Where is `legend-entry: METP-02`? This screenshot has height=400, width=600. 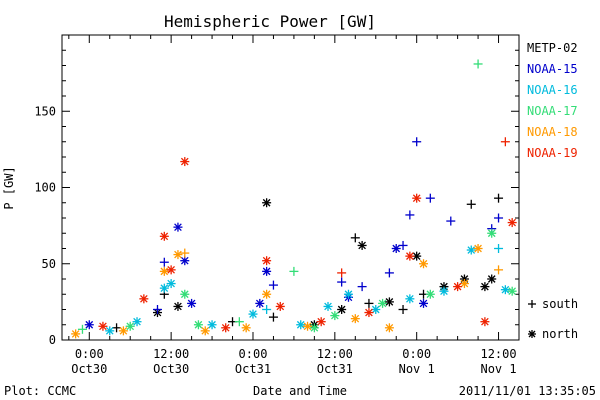
legend-entry: METP-02 is located at coordinates (552, 48).